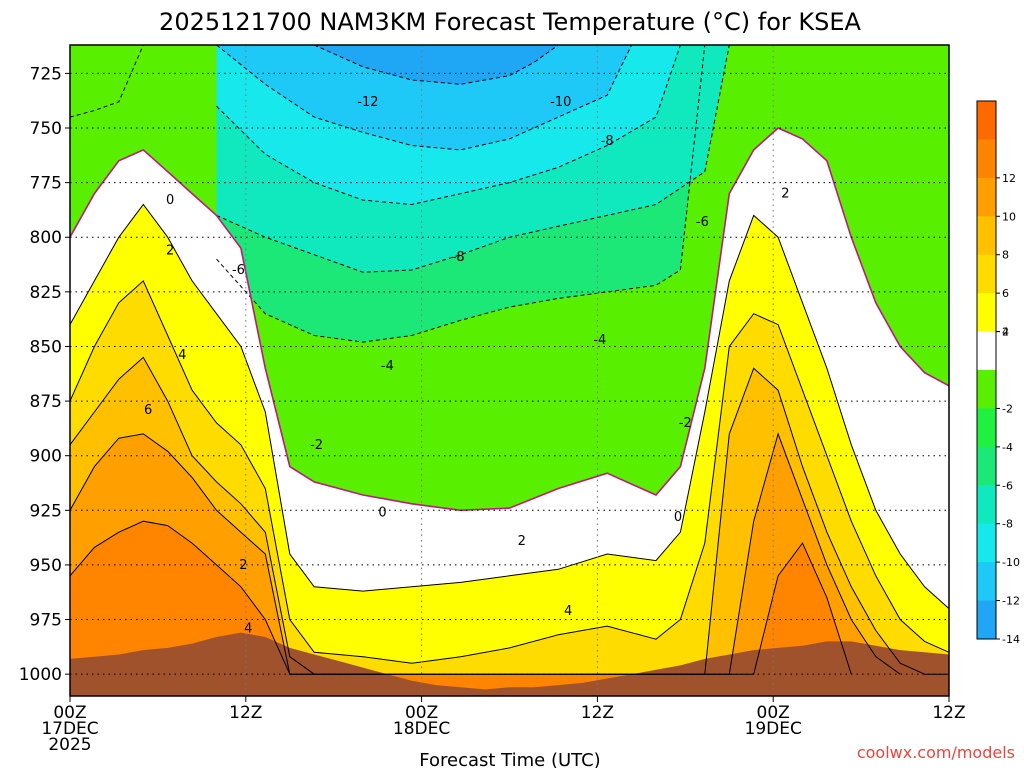  What do you see at coordinates (998, 373) in the screenshot?
I see `colorbar: 12 10 8 6 42 -2 -4 -6 -8 -10 -12 -14` at bounding box center [998, 373].